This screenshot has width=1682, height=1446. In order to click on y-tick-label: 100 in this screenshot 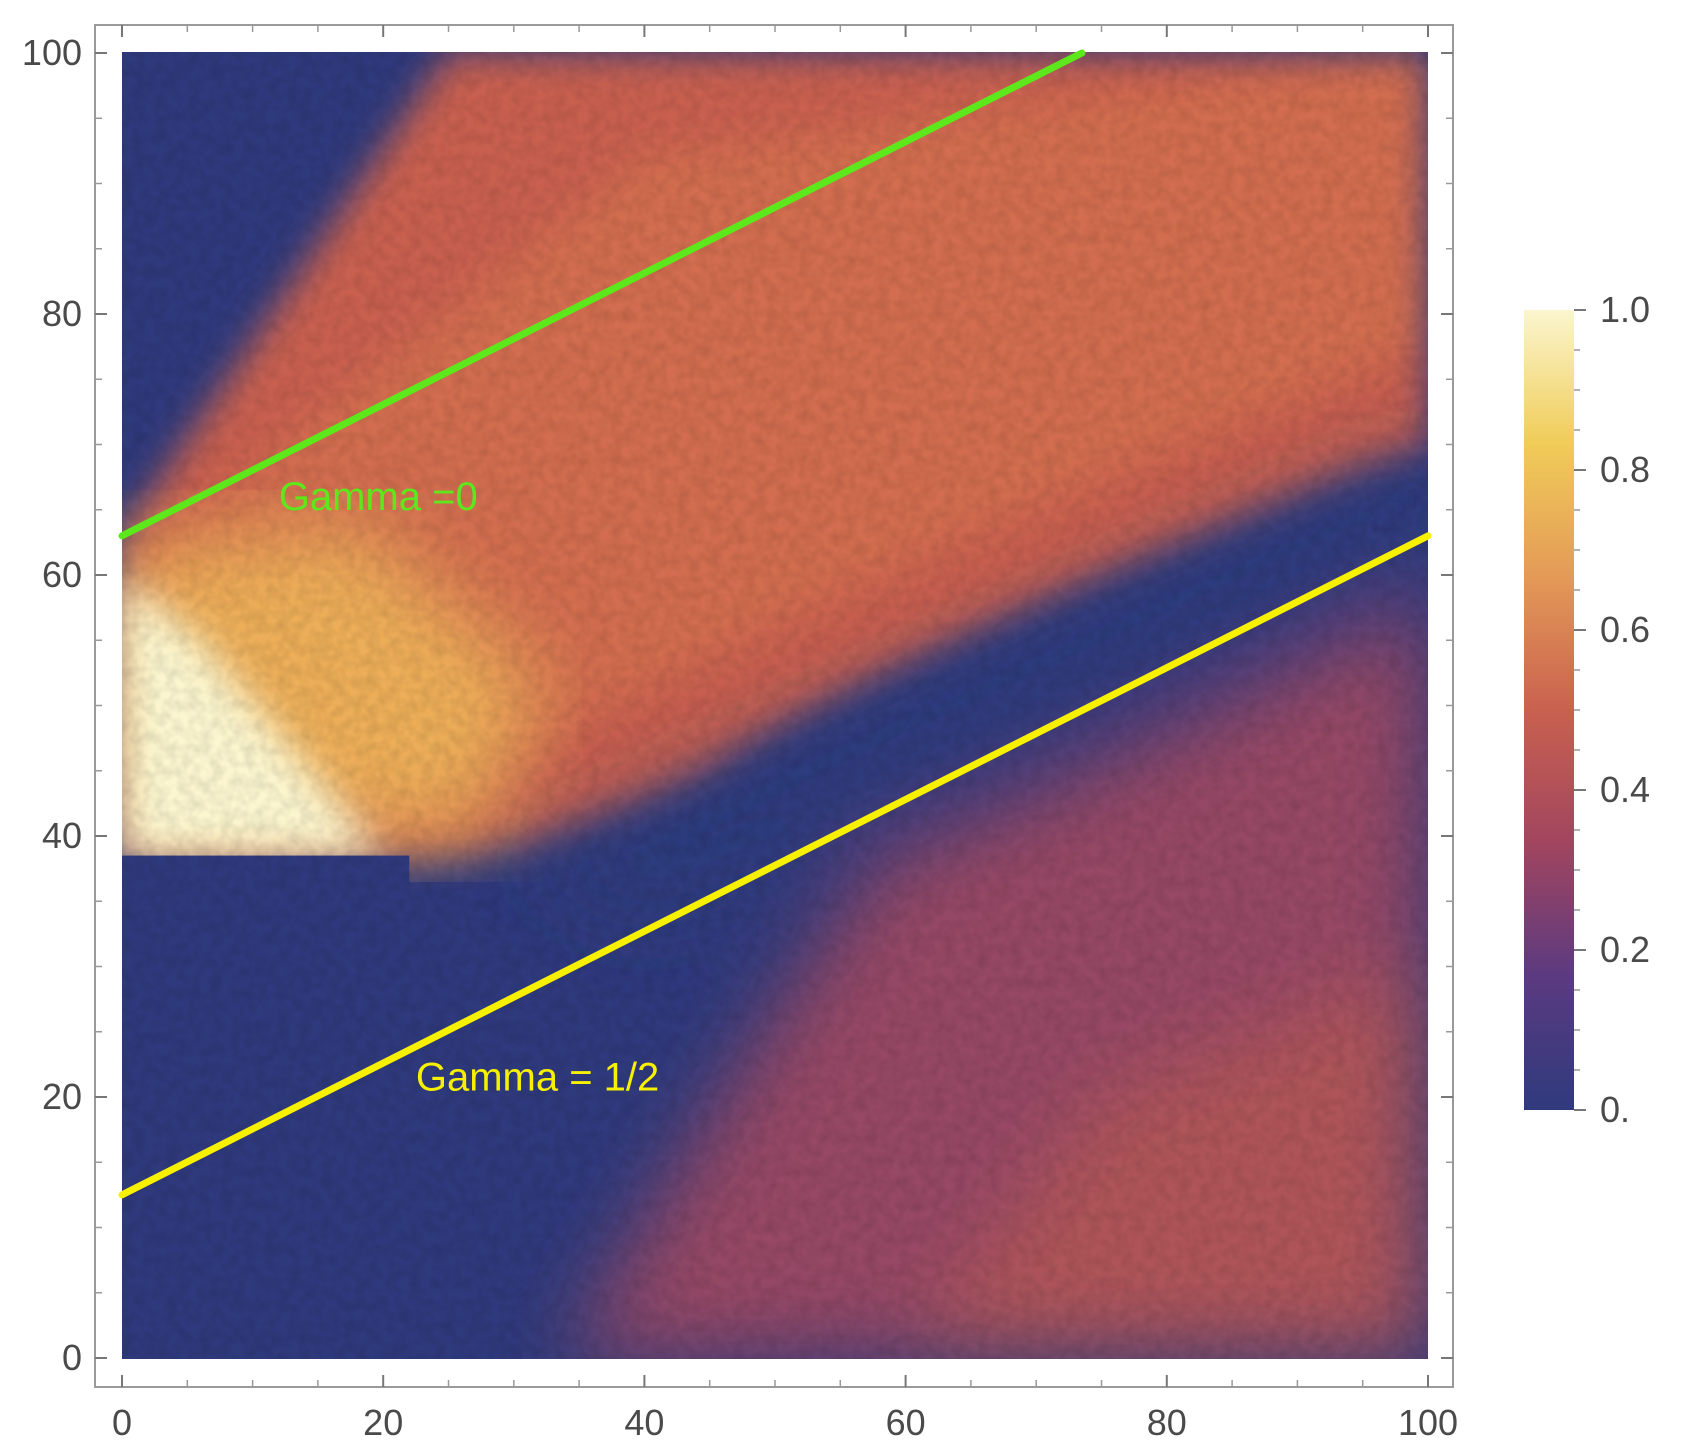, I will do `click(52, 52)`.